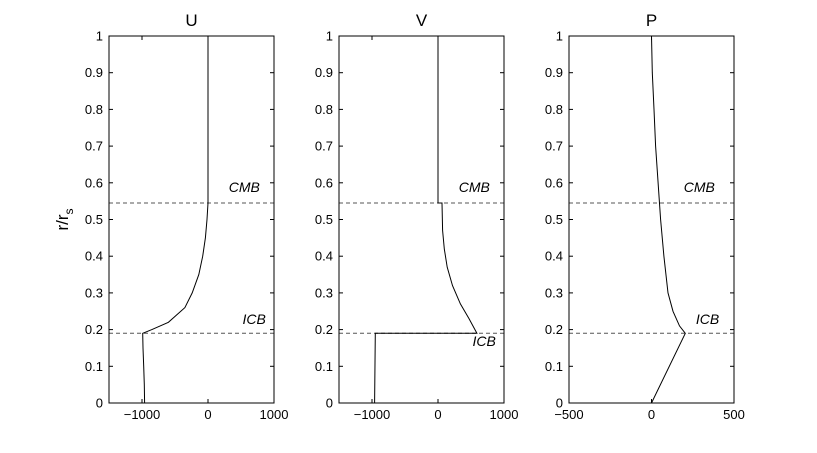 This screenshot has height=453, width=817. I want to click on series-line-v, so click(426, 220).